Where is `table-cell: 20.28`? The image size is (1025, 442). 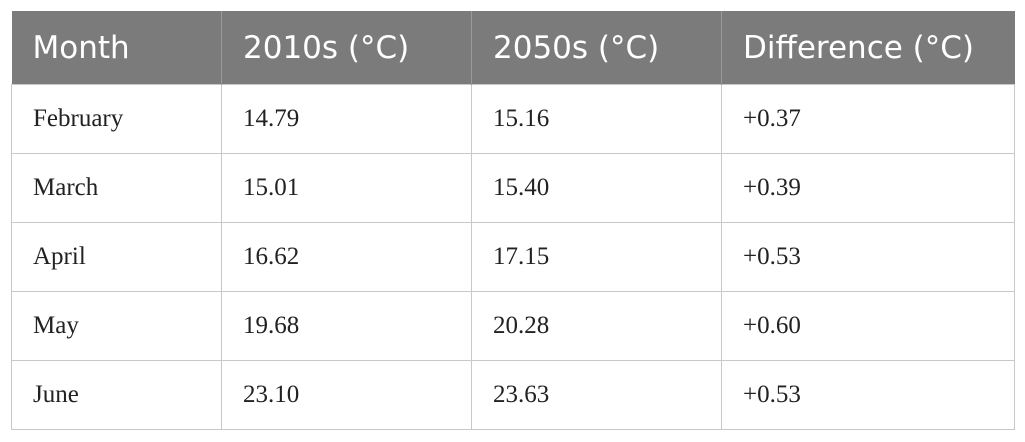
table-cell: 20.28 is located at coordinates (596, 326).